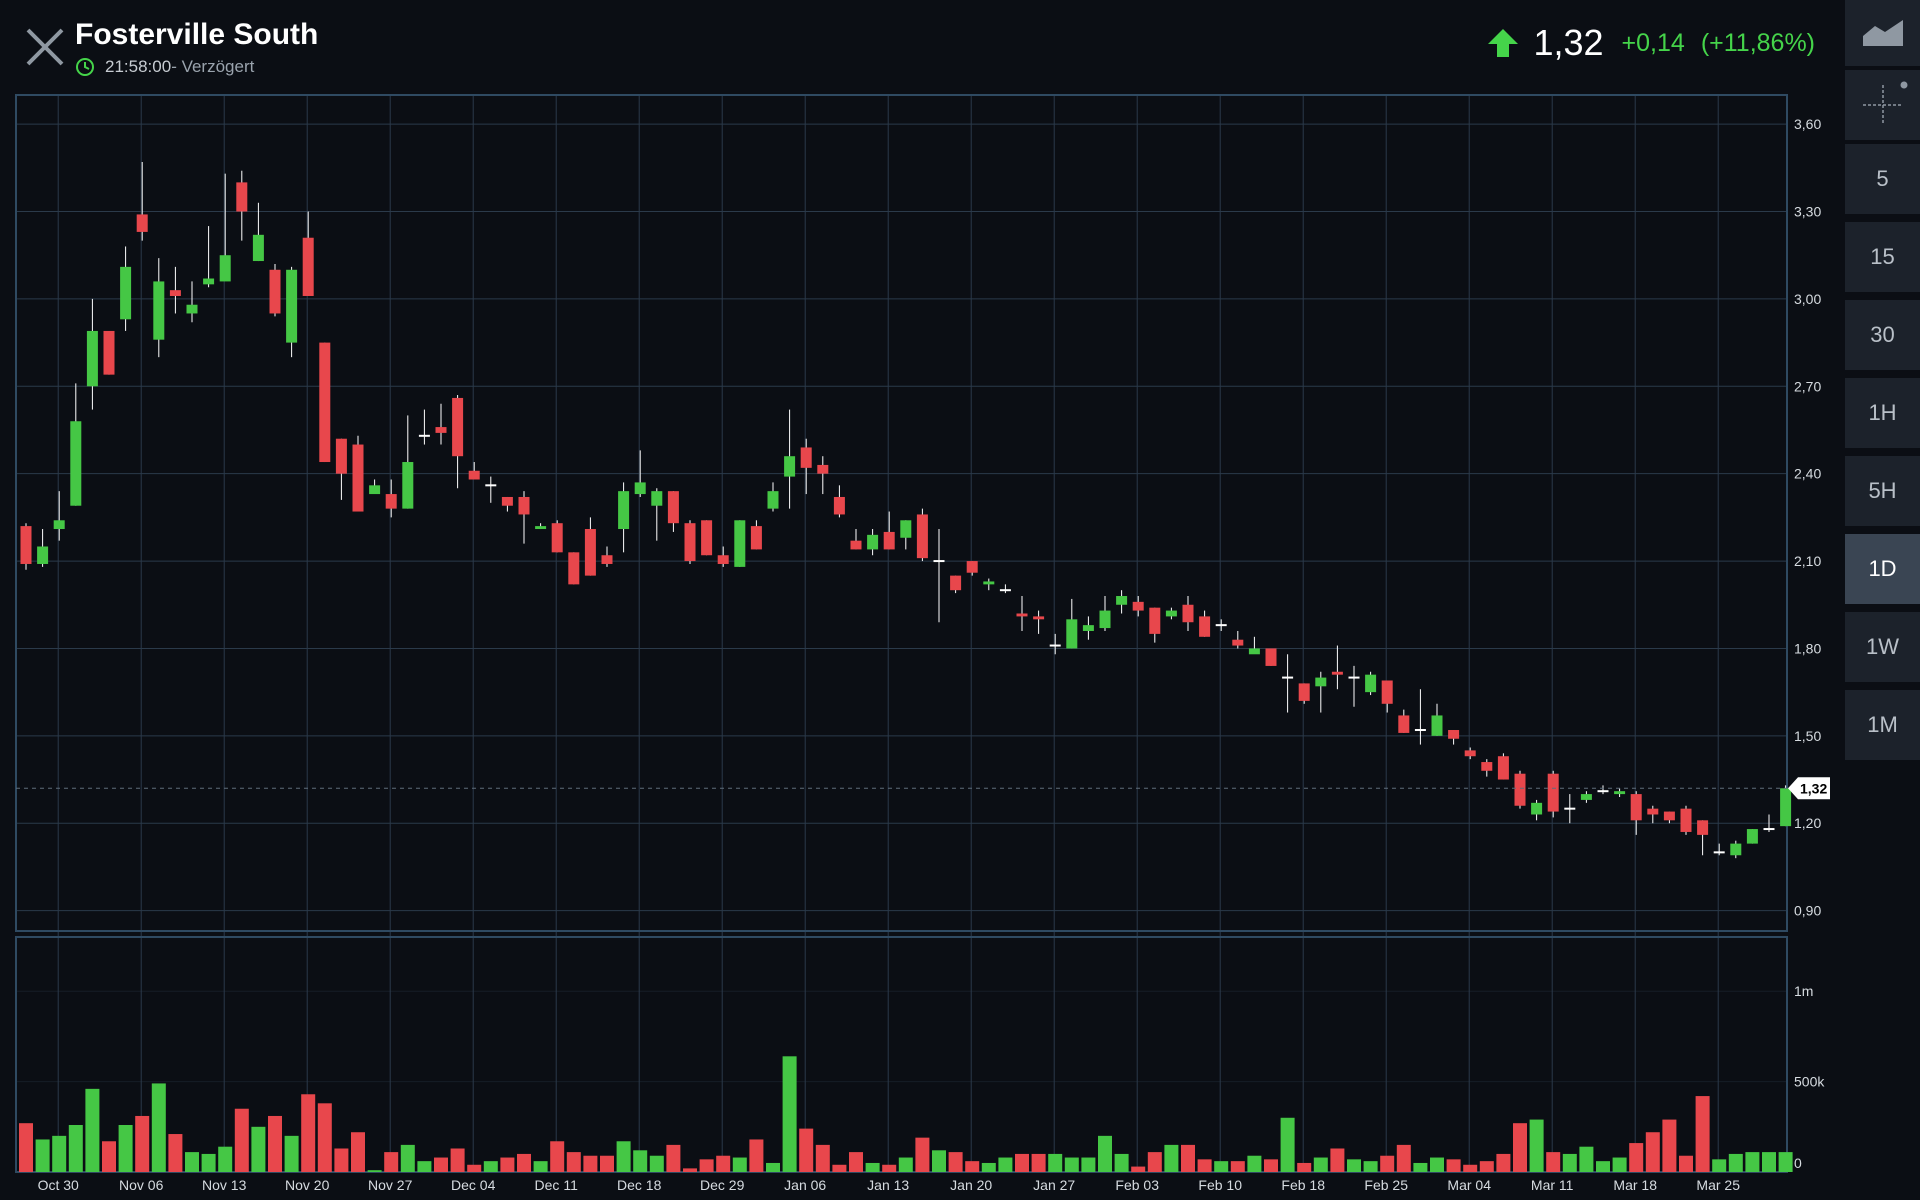 This screenshot has height=1200, width=1920. Describe the element at coordinates (1882, 649) in the screenshot. I see `timeframe-1w: 1W` at that location.